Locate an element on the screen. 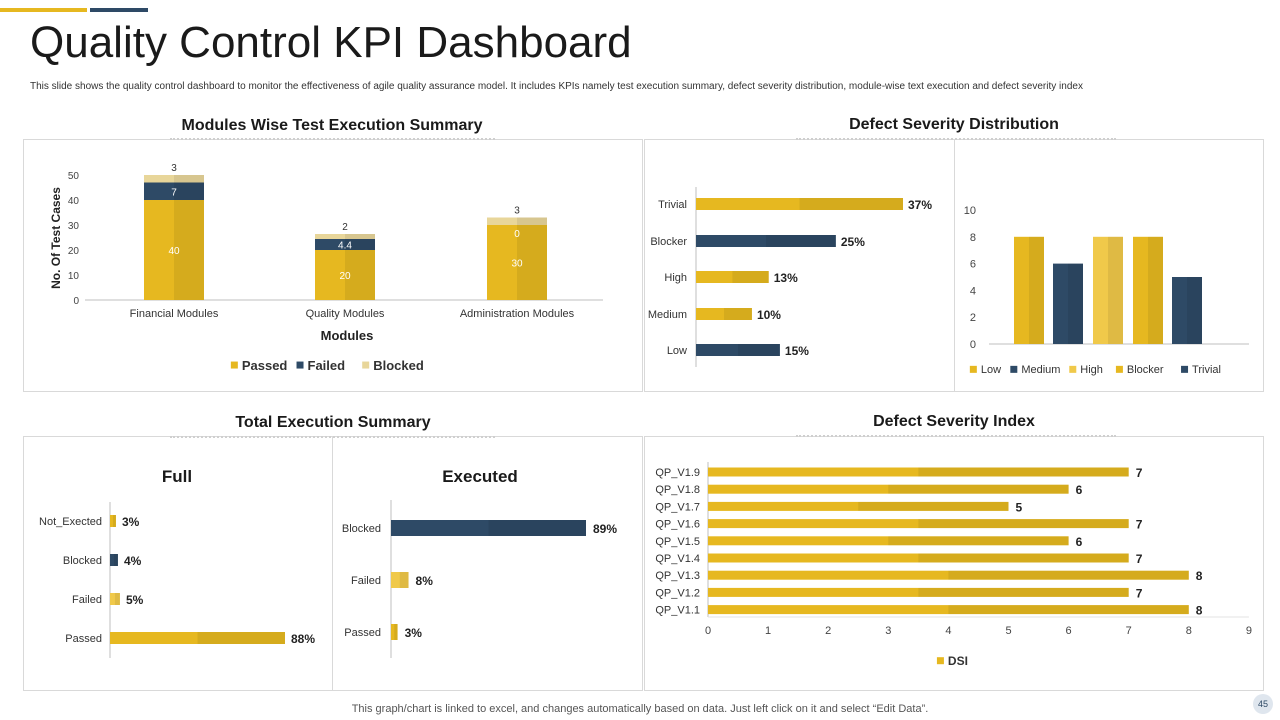 The width and height of the screenshot is (1280, 720). accent-bar-gold is located at coordinates (43, 10).